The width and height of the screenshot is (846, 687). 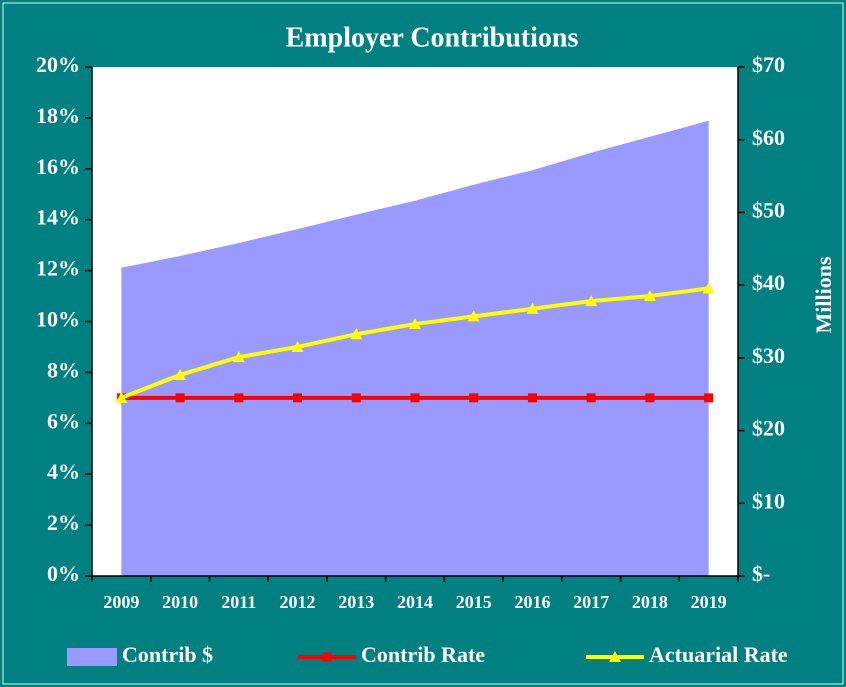 I want to click on y-tick-label: 12%, so click(x=58, y=268).